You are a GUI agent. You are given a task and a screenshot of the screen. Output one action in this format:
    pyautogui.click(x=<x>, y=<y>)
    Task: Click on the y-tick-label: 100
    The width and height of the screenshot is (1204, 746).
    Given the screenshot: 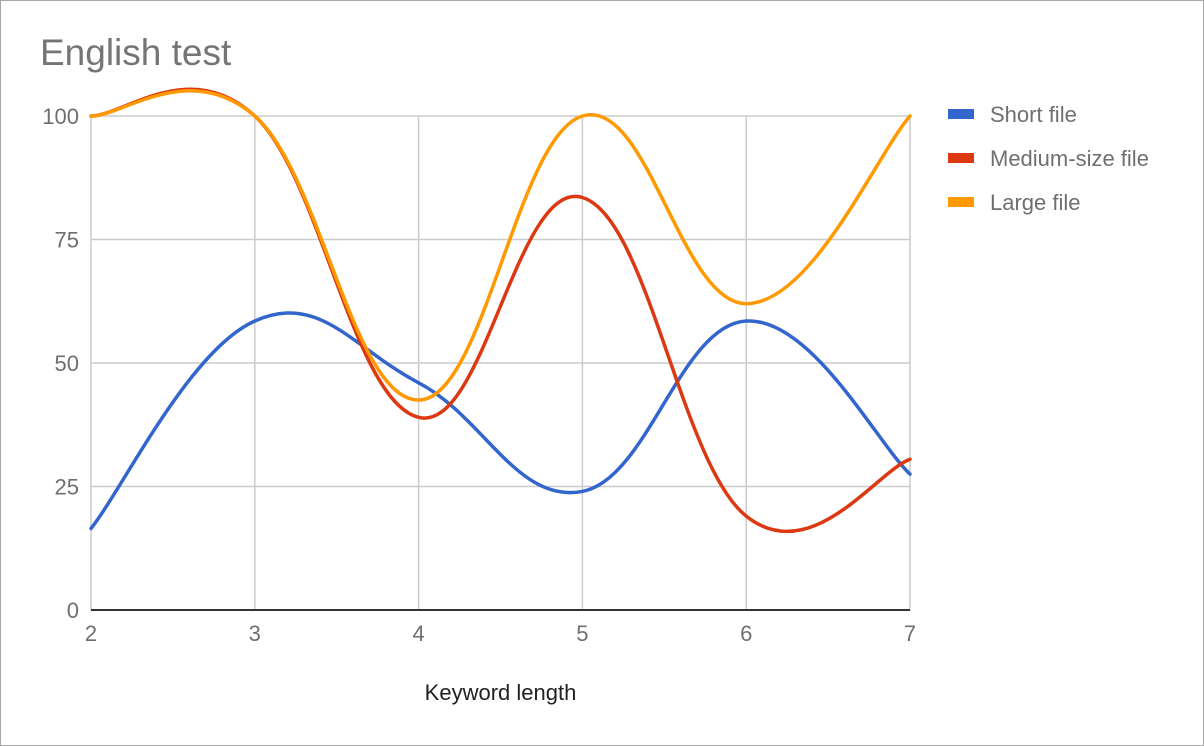 What is the action you would take?
    pyautogui.click(x=60, y=116)
    